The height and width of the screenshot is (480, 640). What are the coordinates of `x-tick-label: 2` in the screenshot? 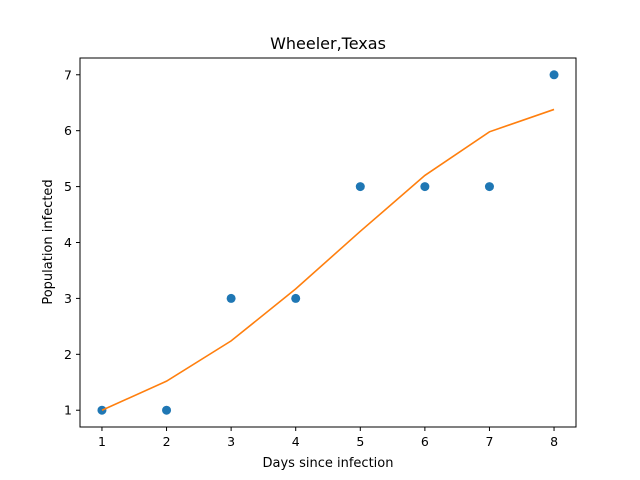 It's located at (167, 441).